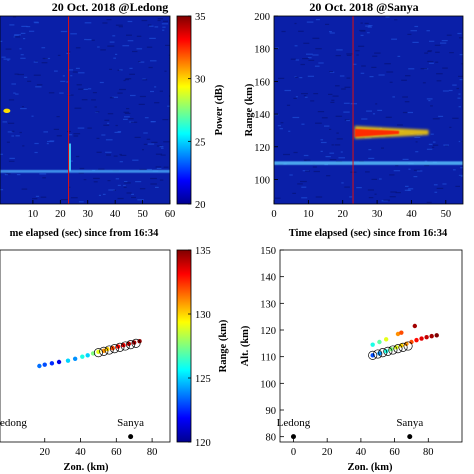  What do you see at coordinates (368, 233) in the screenshot?
I see `sanya-x-axis-label: Time elapsed (sec) since from 16:34` at bounding box center [368, 233].